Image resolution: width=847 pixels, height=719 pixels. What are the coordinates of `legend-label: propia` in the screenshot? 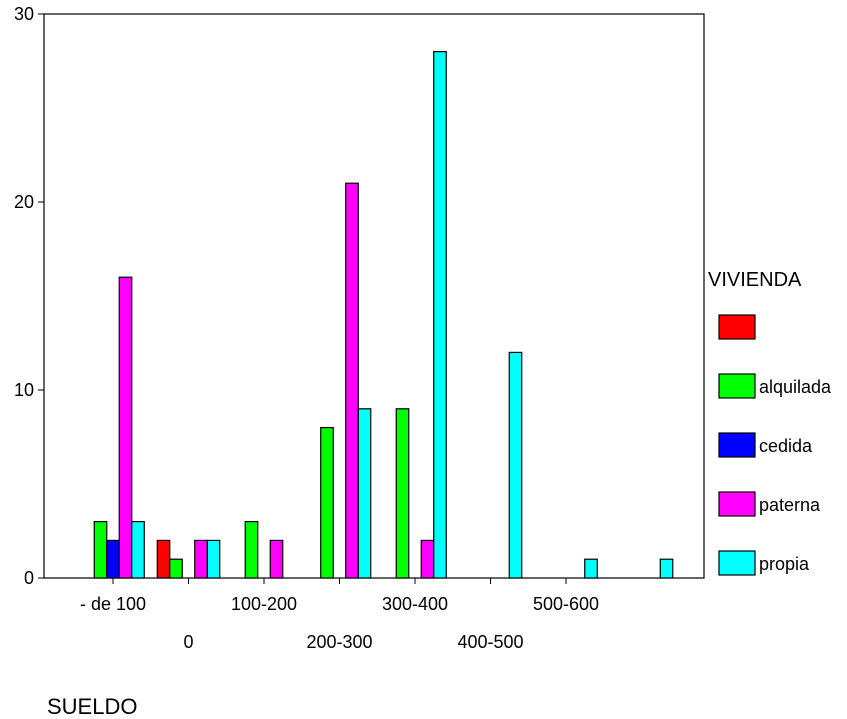 It's located at (784, 564).